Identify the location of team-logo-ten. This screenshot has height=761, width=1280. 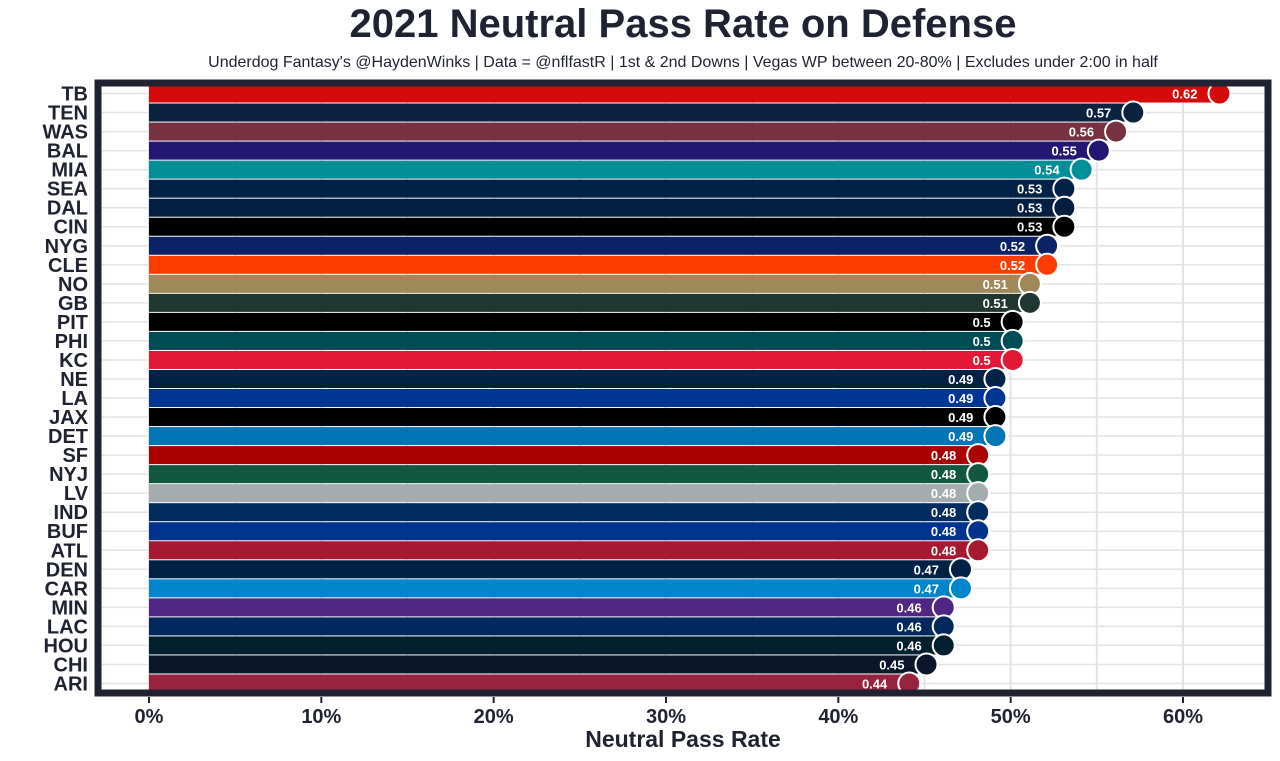
(1133, 112).